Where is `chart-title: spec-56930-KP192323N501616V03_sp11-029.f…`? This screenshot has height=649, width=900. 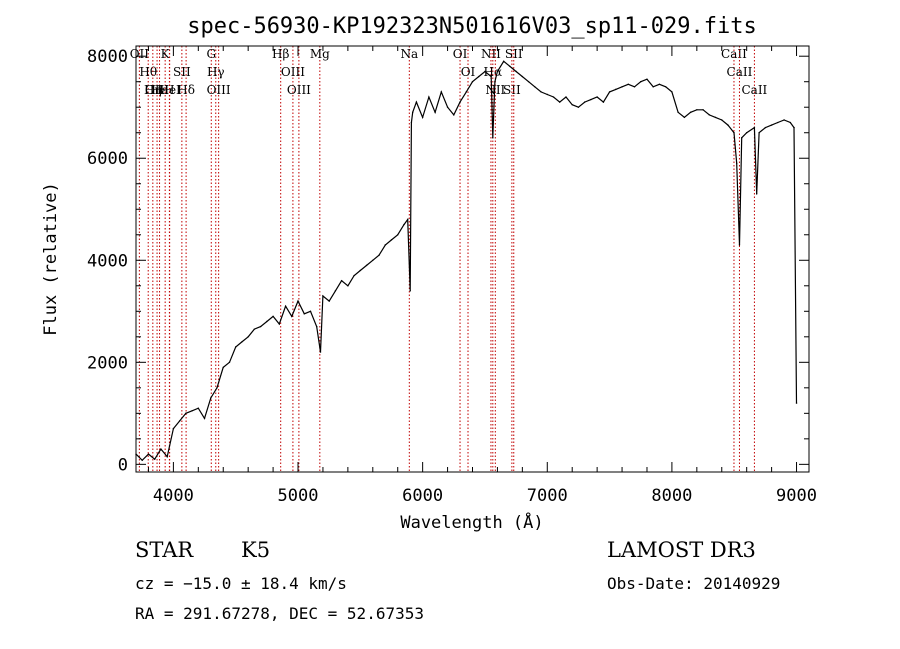 chart-title: spec-56930-KP192323N501616V03_sp11-029.f… is located at coordinates (472, 26).